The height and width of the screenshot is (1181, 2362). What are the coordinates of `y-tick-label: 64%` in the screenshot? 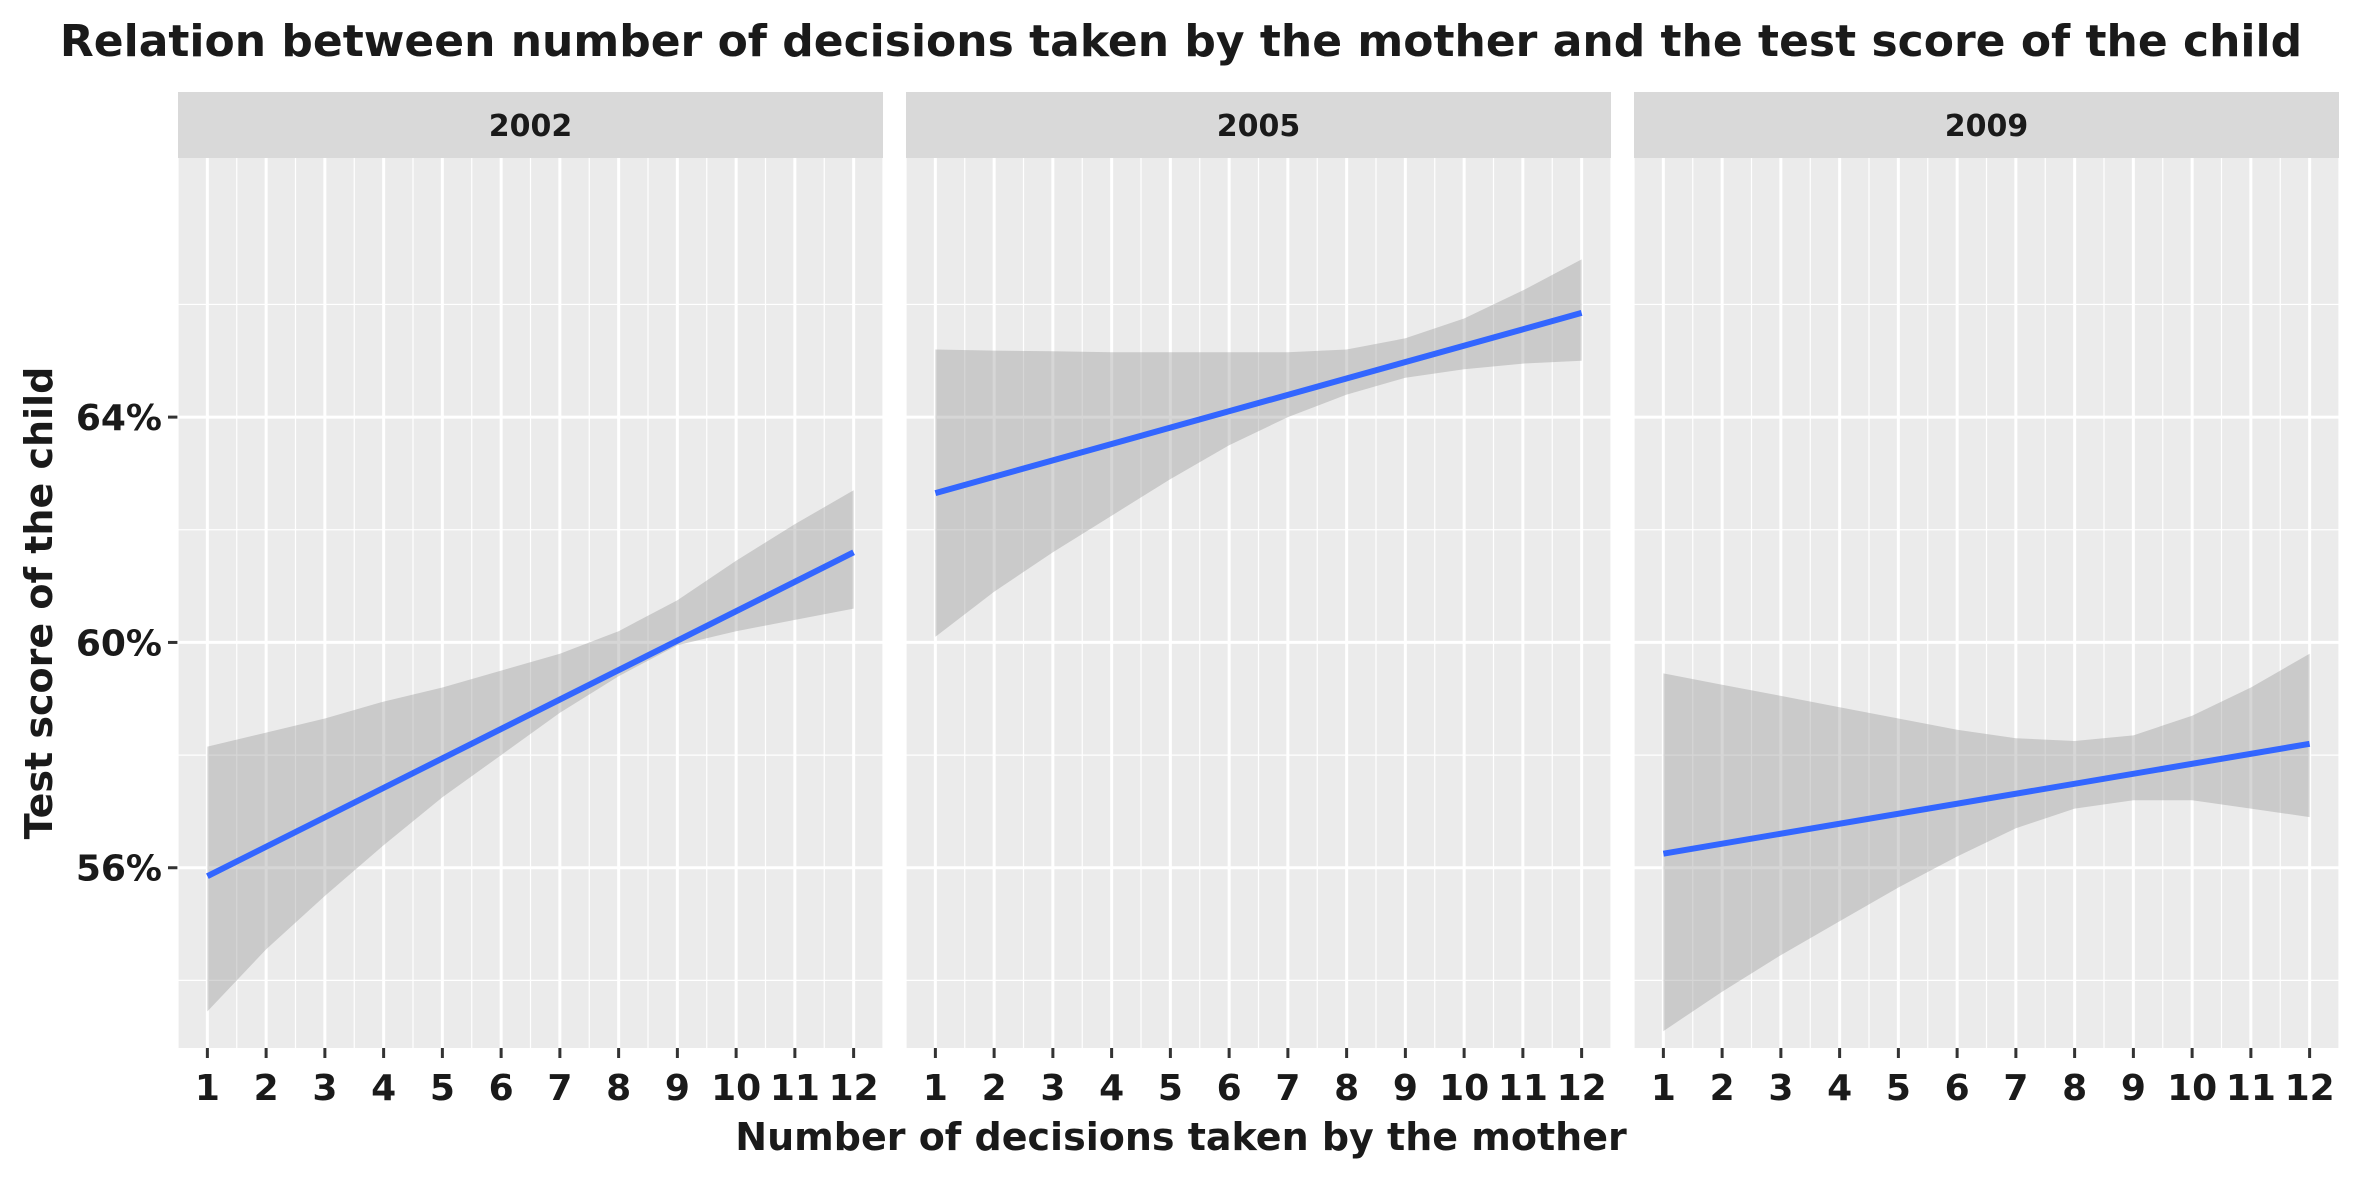 It's located at (119, 418).